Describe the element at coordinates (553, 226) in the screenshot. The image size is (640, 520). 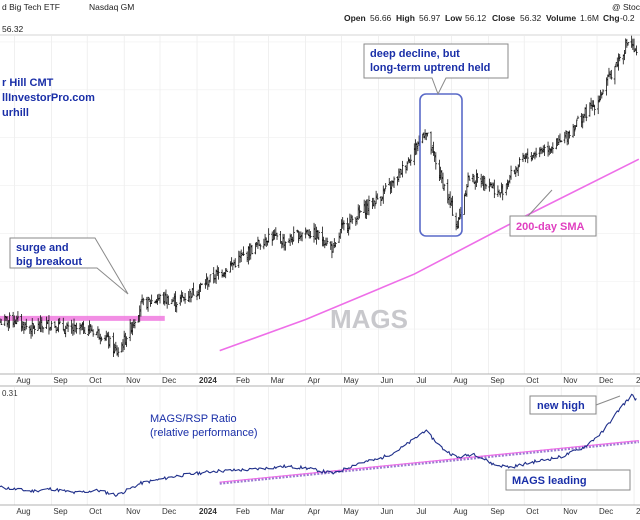
I see `sma-callout` at that location.